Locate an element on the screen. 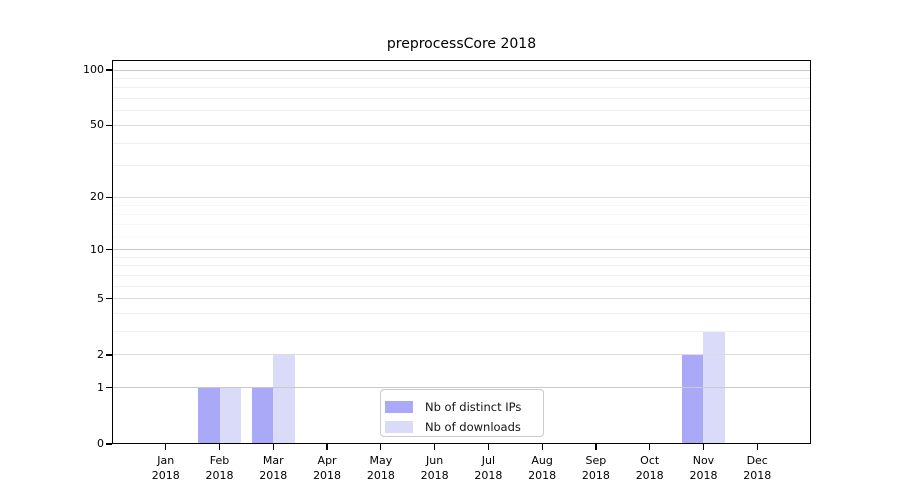 The height and width of the screenshot is (500, 900). x-tick-label-jun-2018: Jun 2018 is located at coordinates (434, 468).